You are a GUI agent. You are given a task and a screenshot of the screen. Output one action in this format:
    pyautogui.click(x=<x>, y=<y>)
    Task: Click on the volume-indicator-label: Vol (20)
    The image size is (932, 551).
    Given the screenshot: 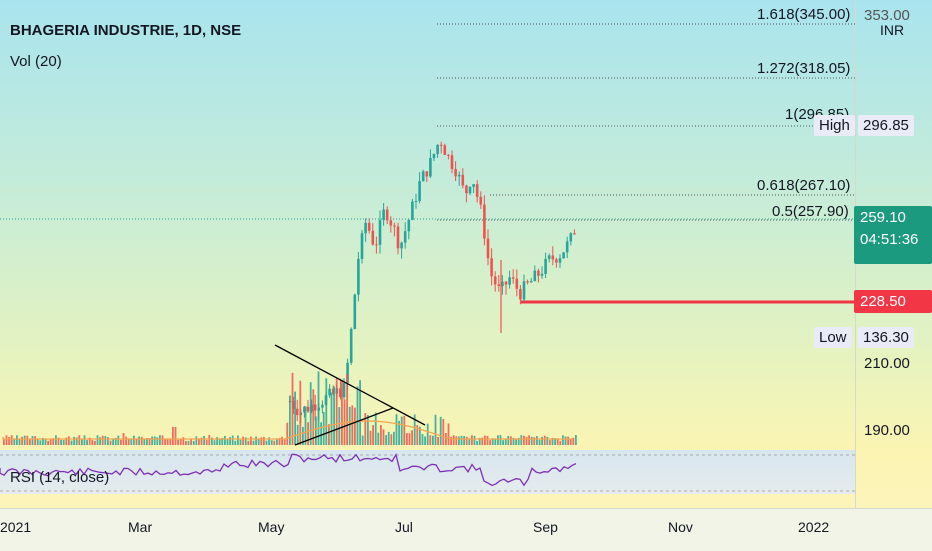 What is the action you would take?
    pyautogui.click(x=36, y=61)
    